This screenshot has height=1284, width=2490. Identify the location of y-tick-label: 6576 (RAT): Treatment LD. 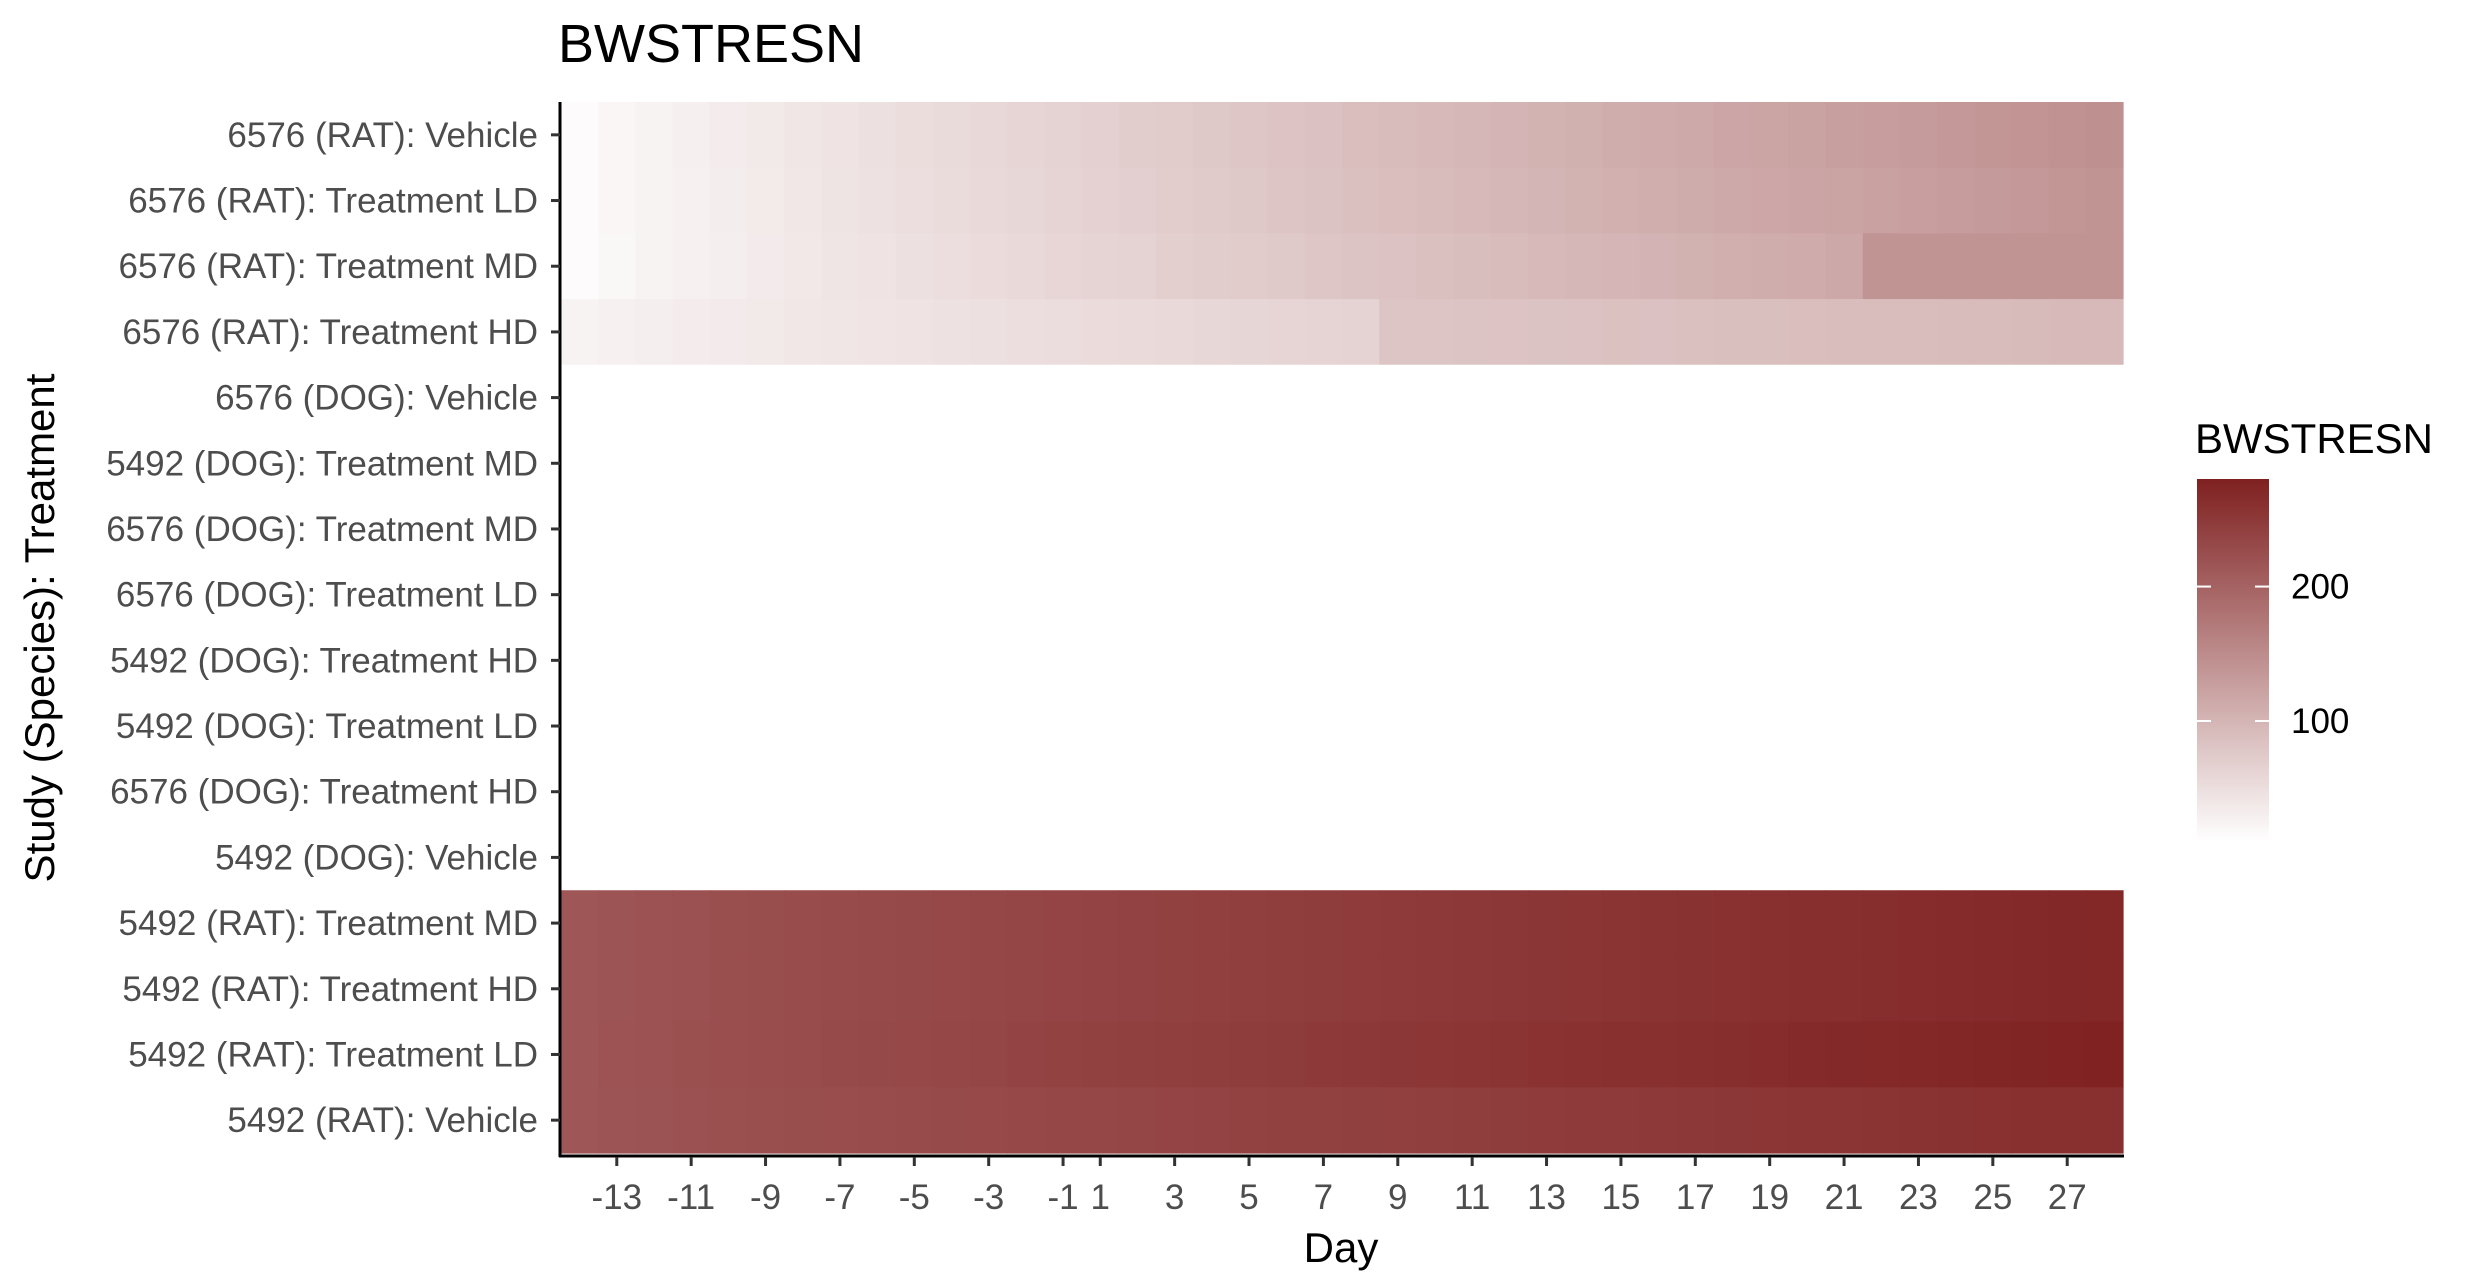
(333, 201).